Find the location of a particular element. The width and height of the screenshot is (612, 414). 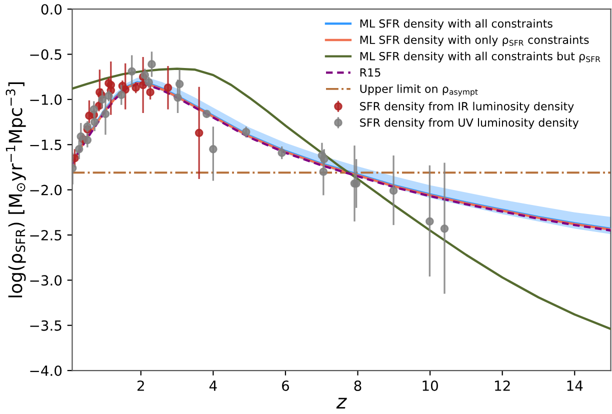

y-tick-label: −3.5 is located at coordinates (46, 325).